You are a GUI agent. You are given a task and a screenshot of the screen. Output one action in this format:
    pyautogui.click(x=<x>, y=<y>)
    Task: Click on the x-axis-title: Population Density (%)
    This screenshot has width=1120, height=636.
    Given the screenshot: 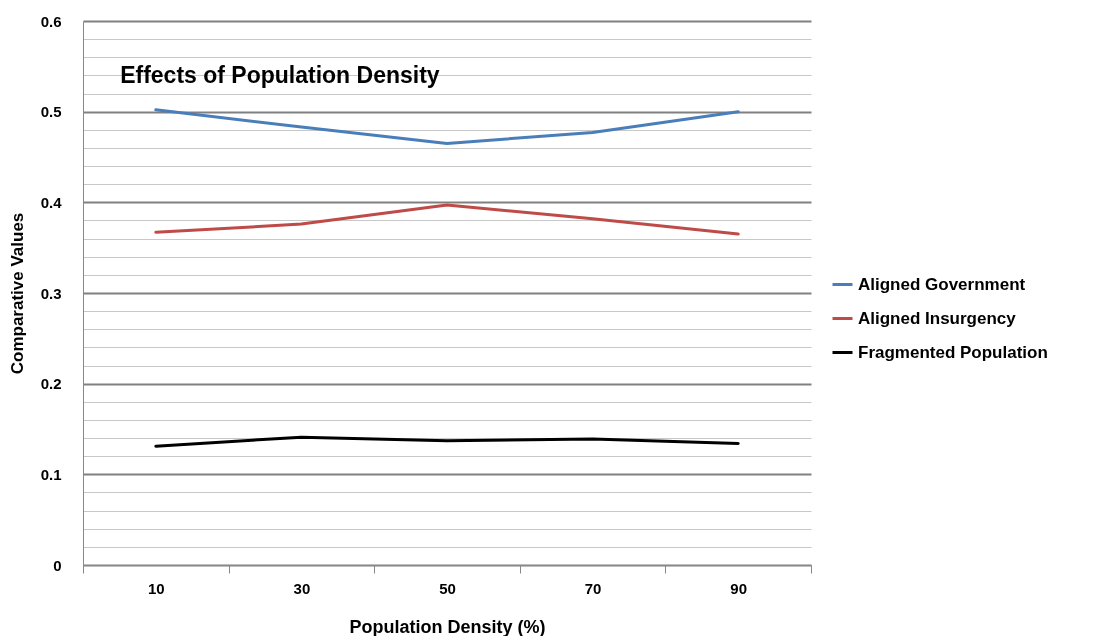 What is the action you would take?
    pyautogui.click(x=447, y=626)
    